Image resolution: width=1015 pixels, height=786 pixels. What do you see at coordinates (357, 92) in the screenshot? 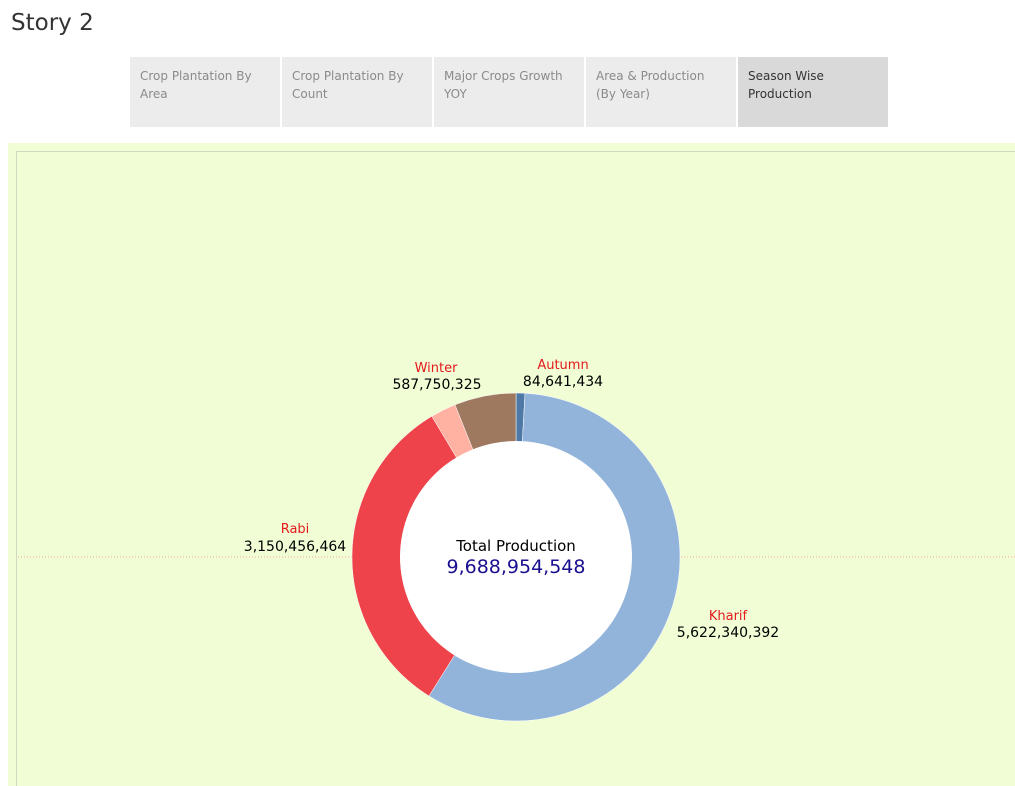
I see `tab-crop-plantation-by-count: Crop Plantation By Count` at bounding box center [357, 92].